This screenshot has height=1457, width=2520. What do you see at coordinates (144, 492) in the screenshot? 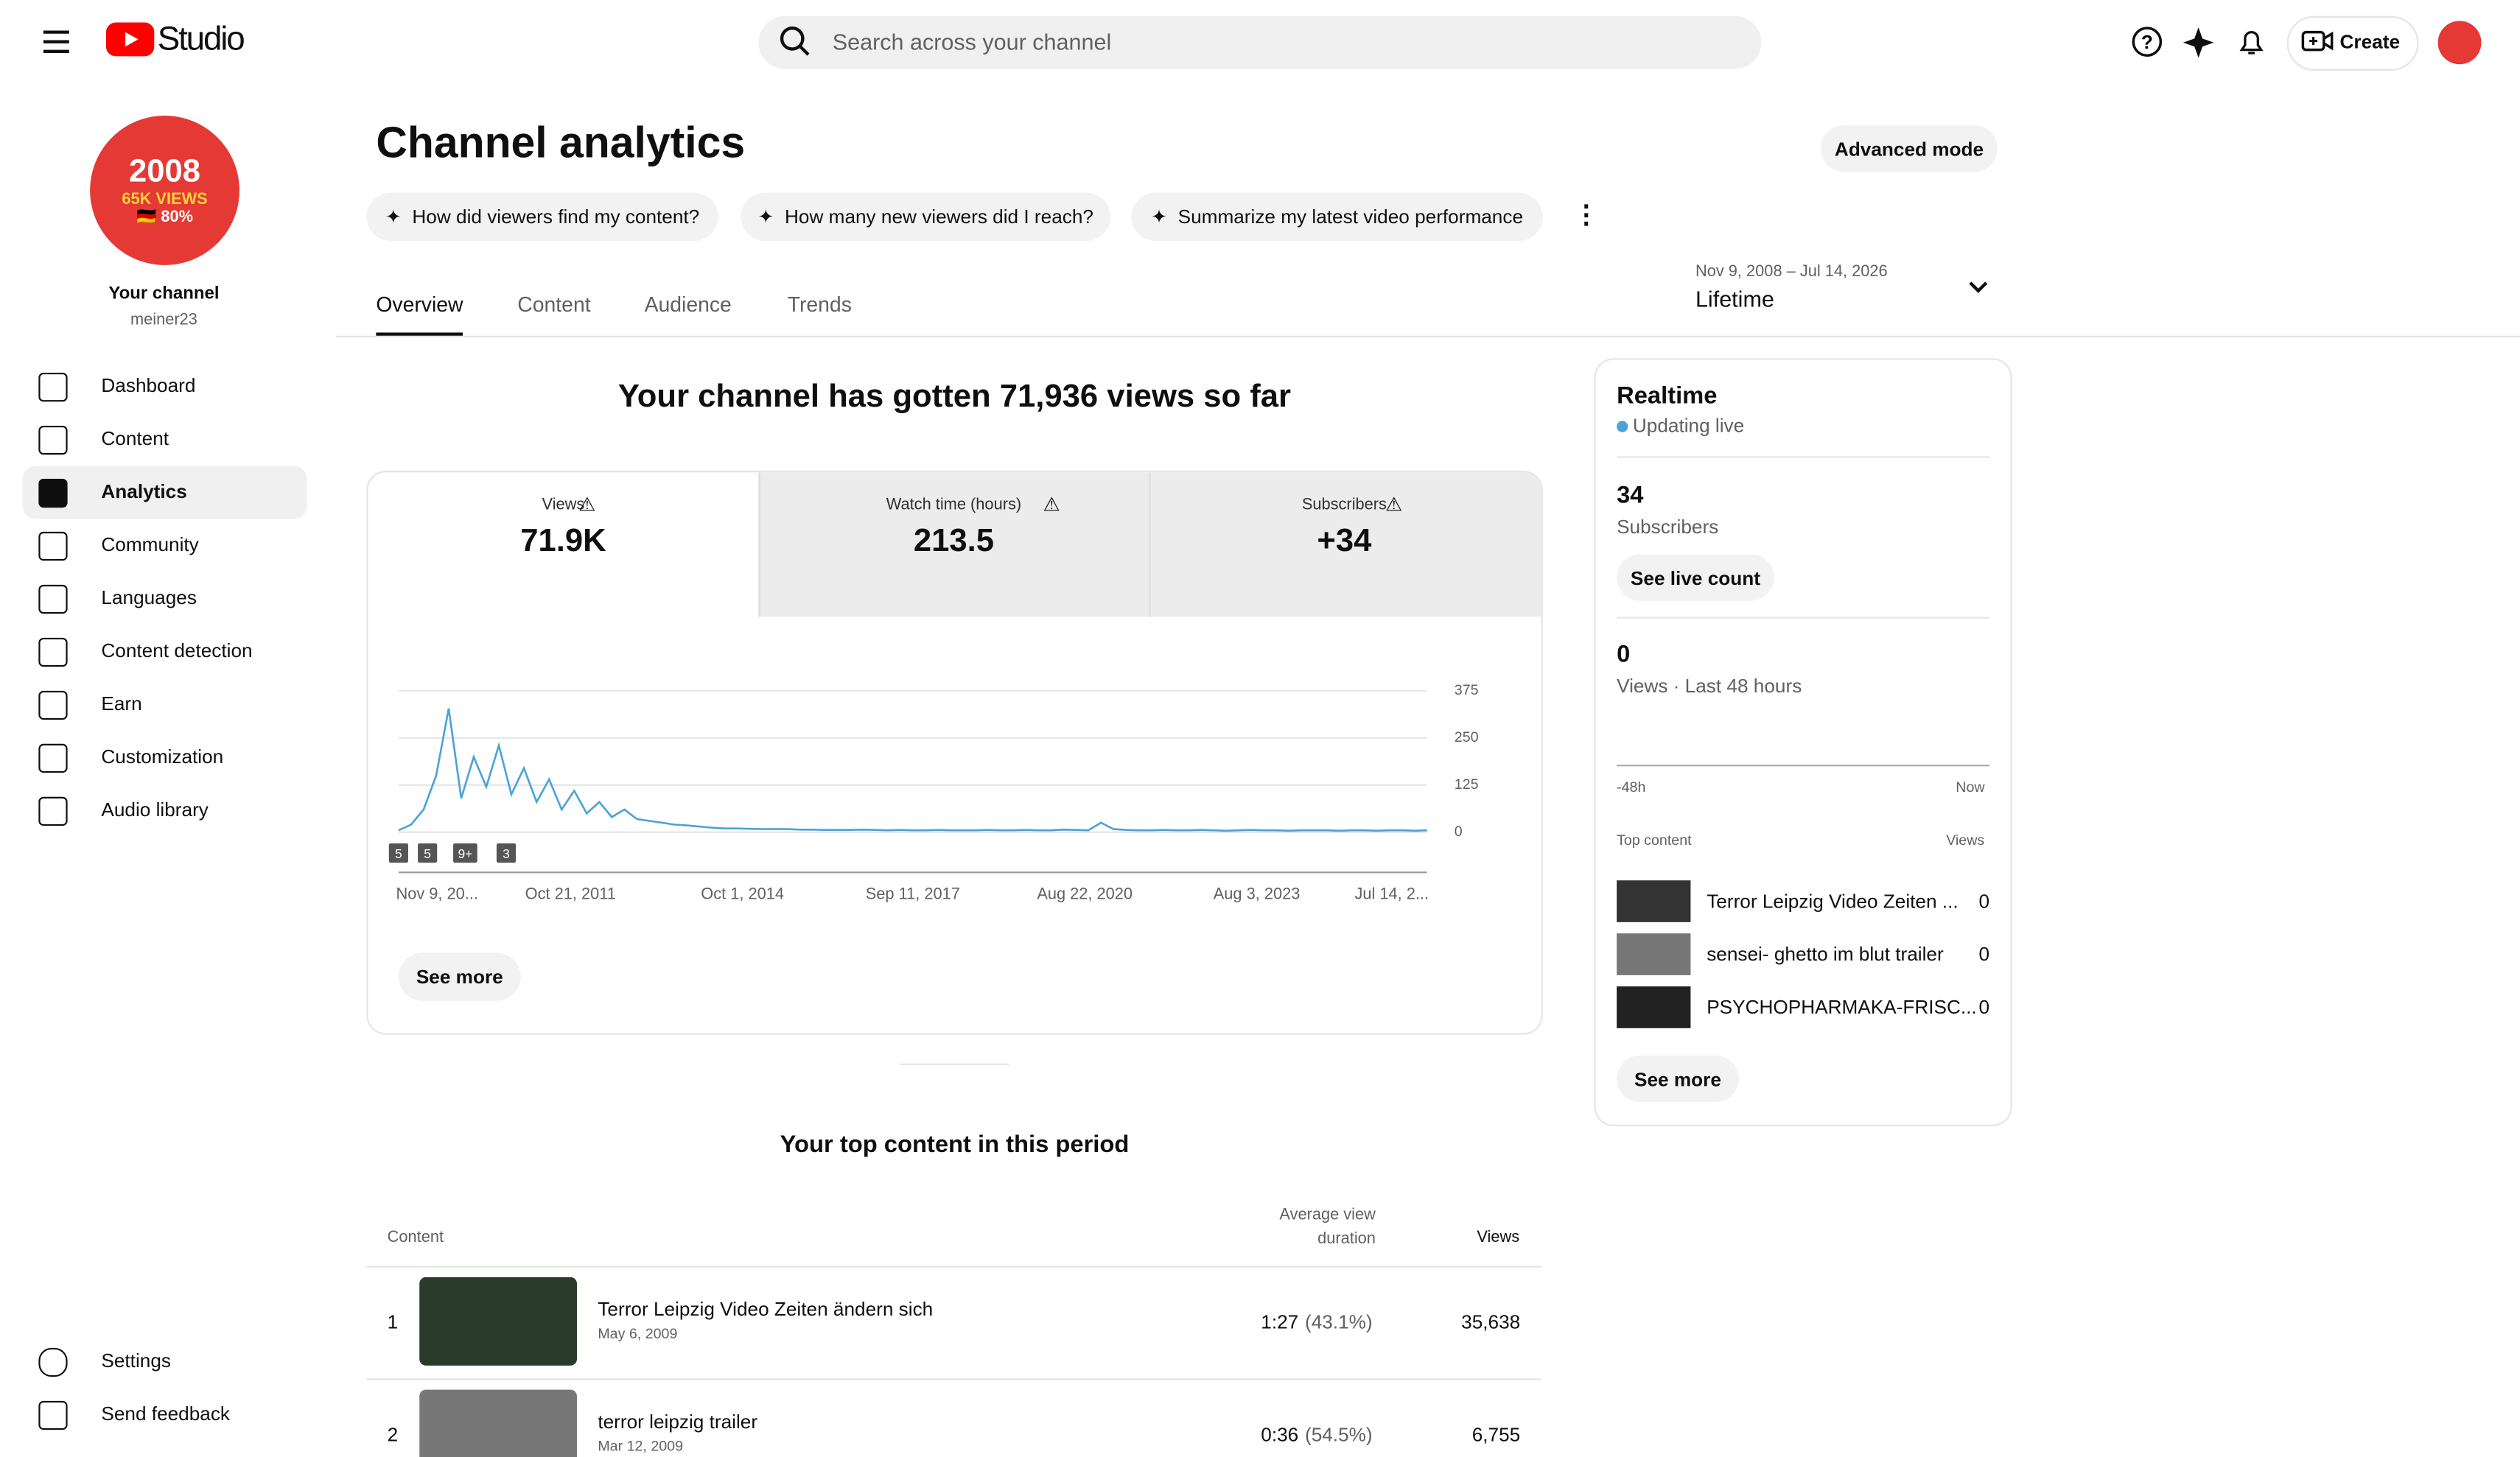
I see `nav-item: Analytics` at bounding box center [144, 492].